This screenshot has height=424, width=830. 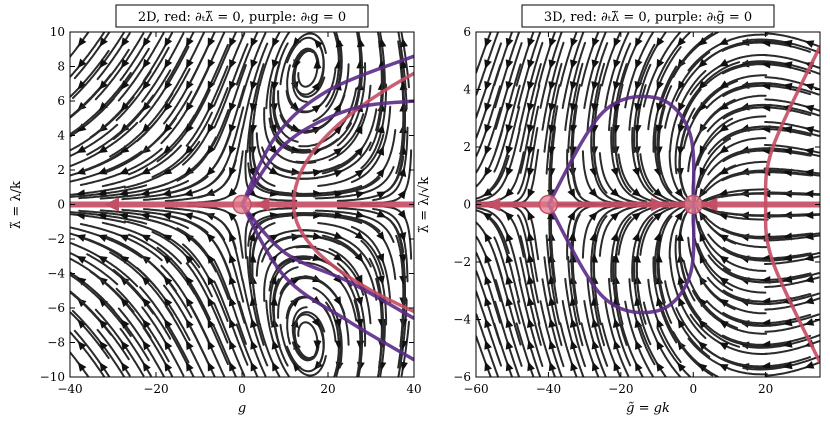 I want to click on ytick-label-3d: 6, so click(x=467, y=32).